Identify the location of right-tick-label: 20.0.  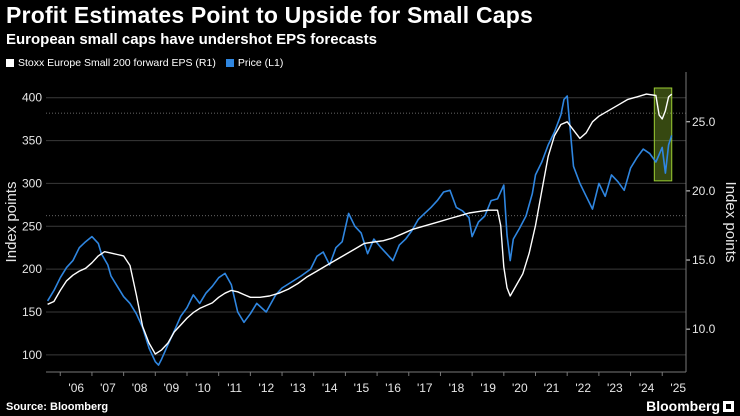
(704, 191).